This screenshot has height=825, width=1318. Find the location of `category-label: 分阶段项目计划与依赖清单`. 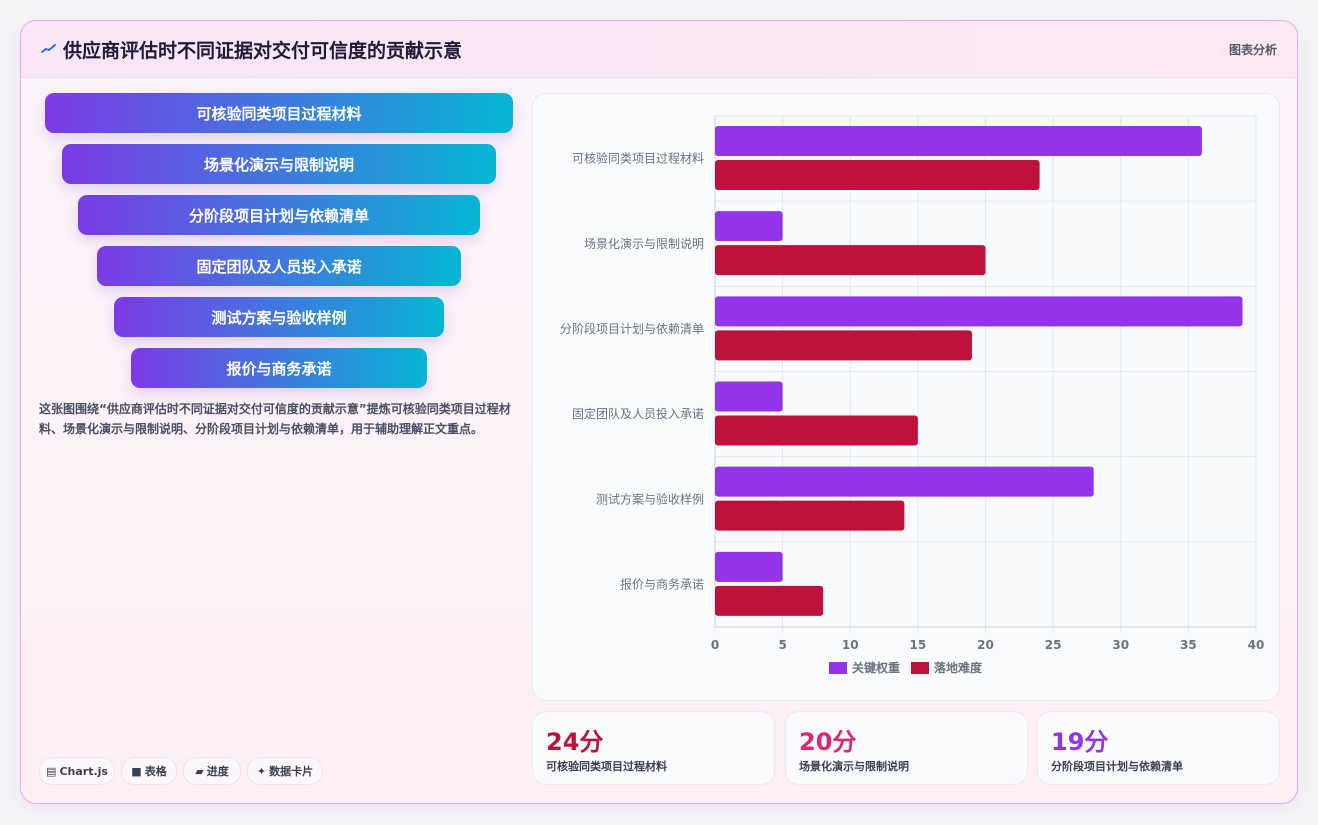

category-label: 分阶段项目计划与依赖清单 is located at coordinates (632, 328).